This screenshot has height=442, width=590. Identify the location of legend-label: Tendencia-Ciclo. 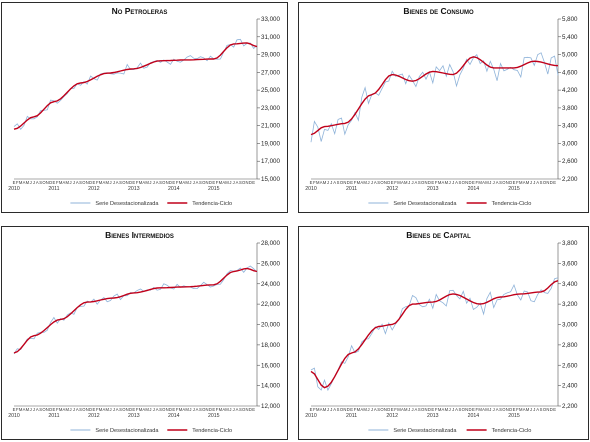
(212, 431).